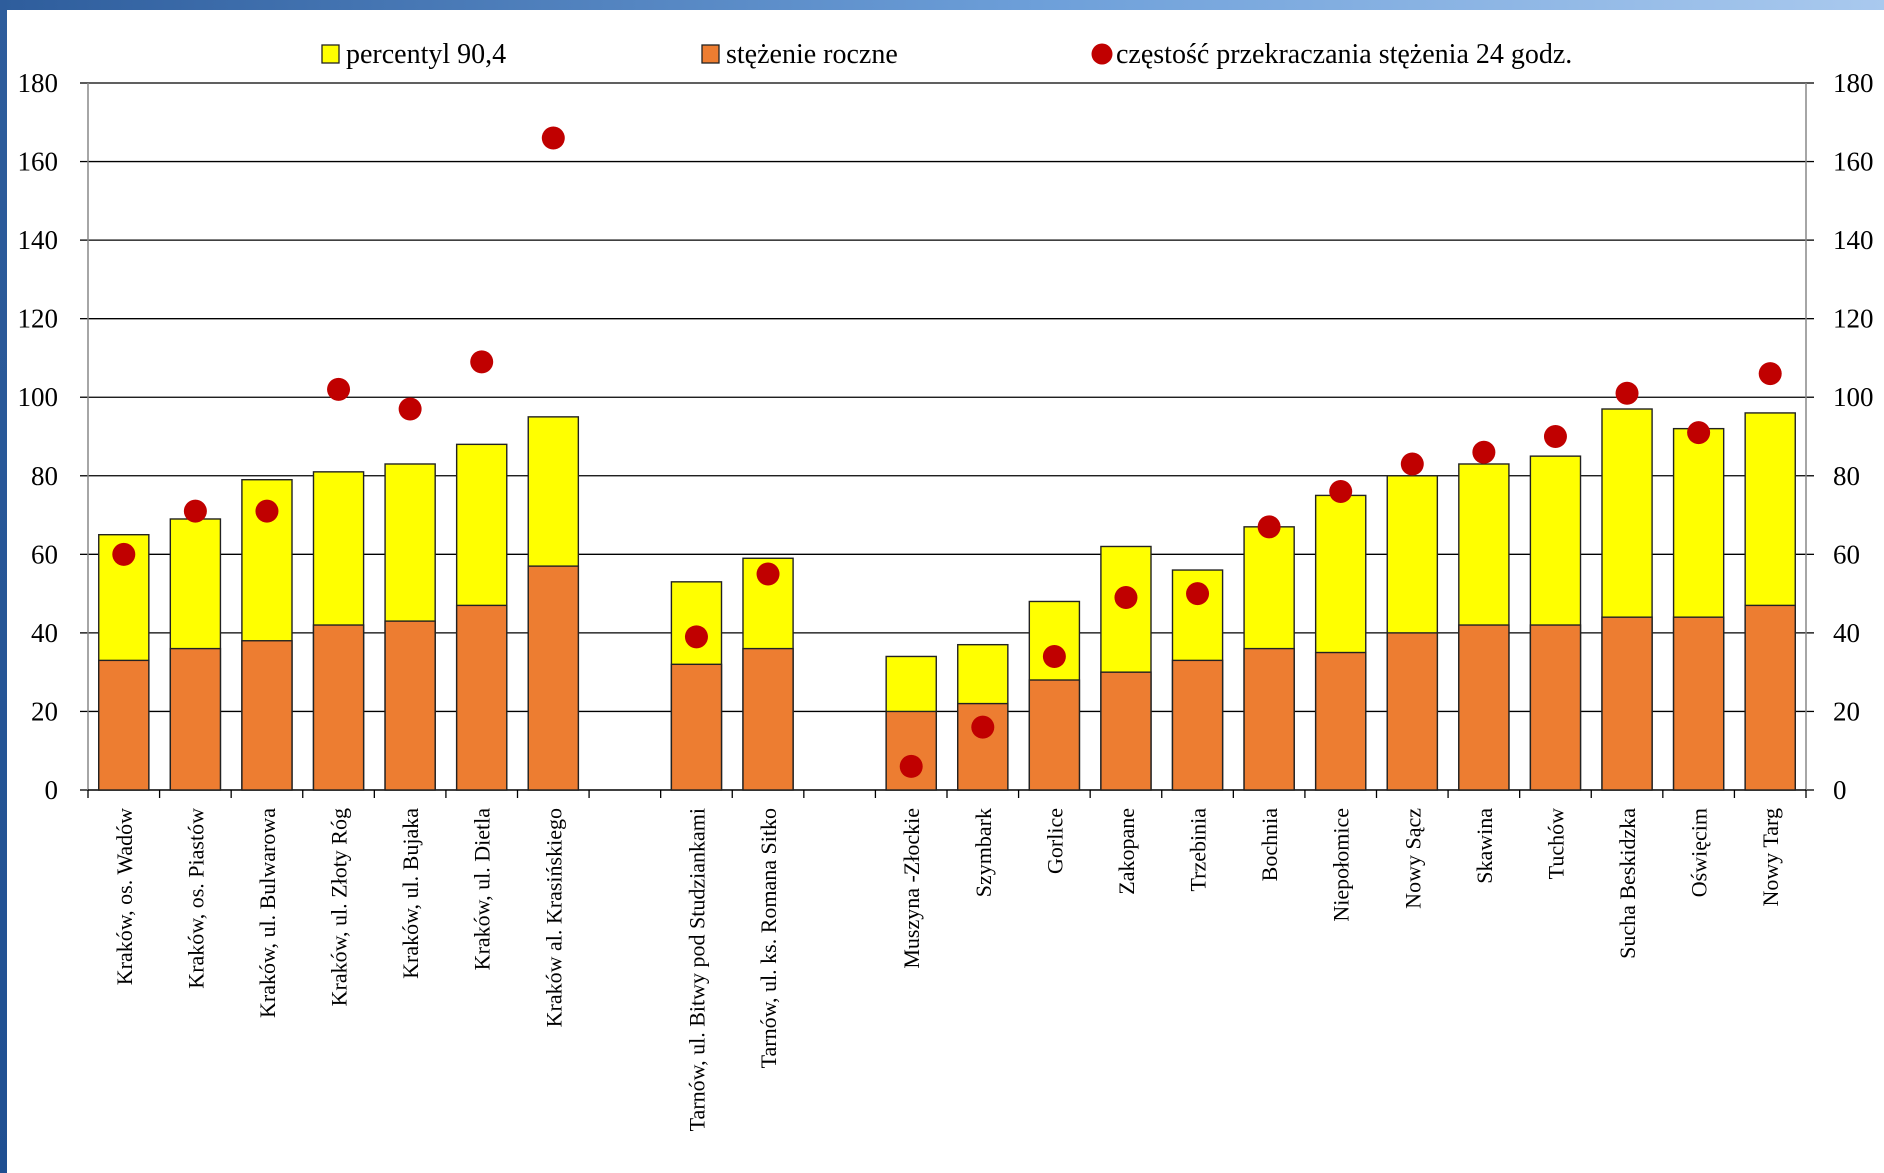  Describe the element at coordinates (1853, 83) in the screenshot. I see `y-tick-label-right: 180` at that location.